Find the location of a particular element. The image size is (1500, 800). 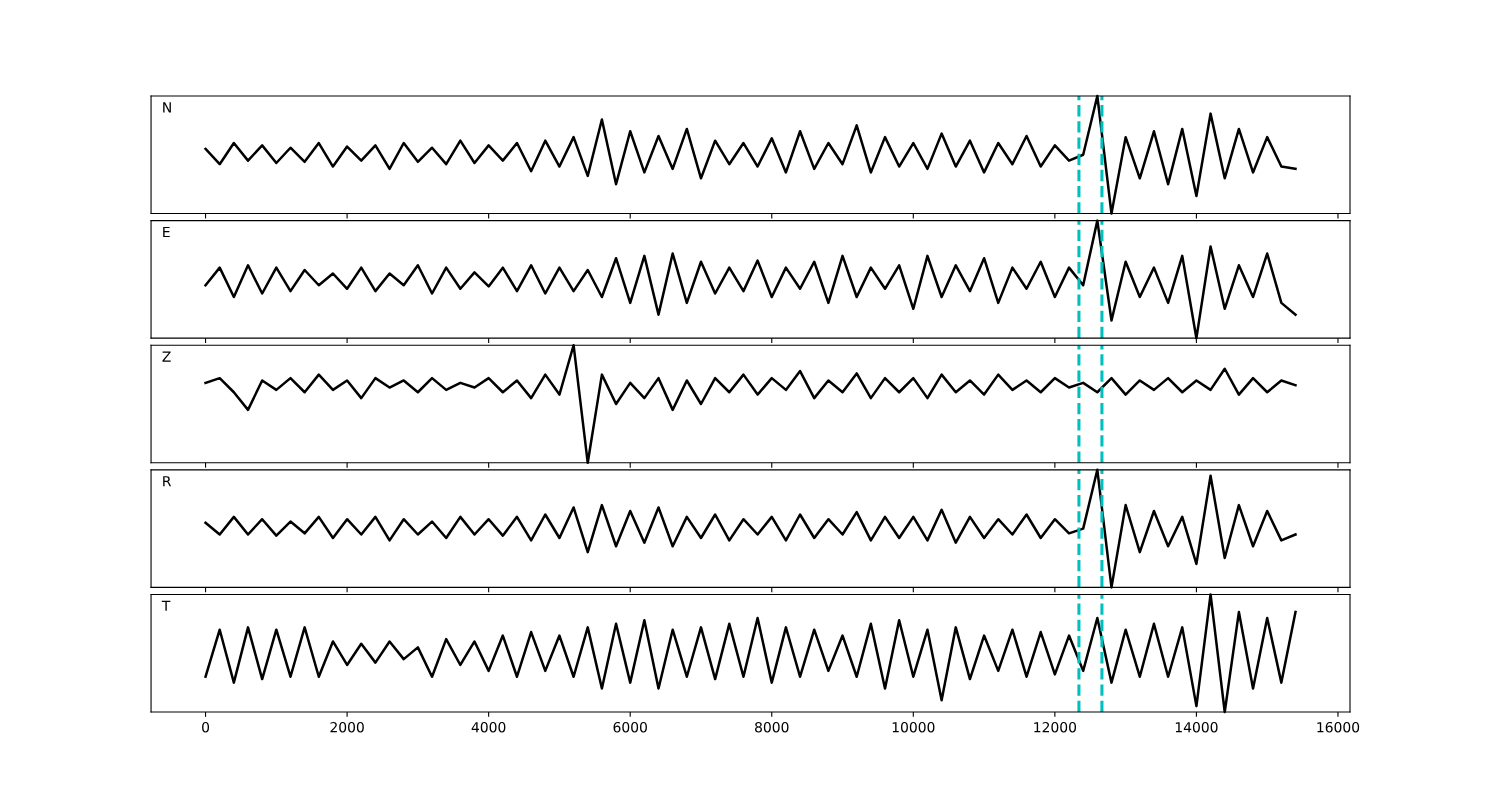

x-tick-label: 2000 is located at coordinates (347, 727).